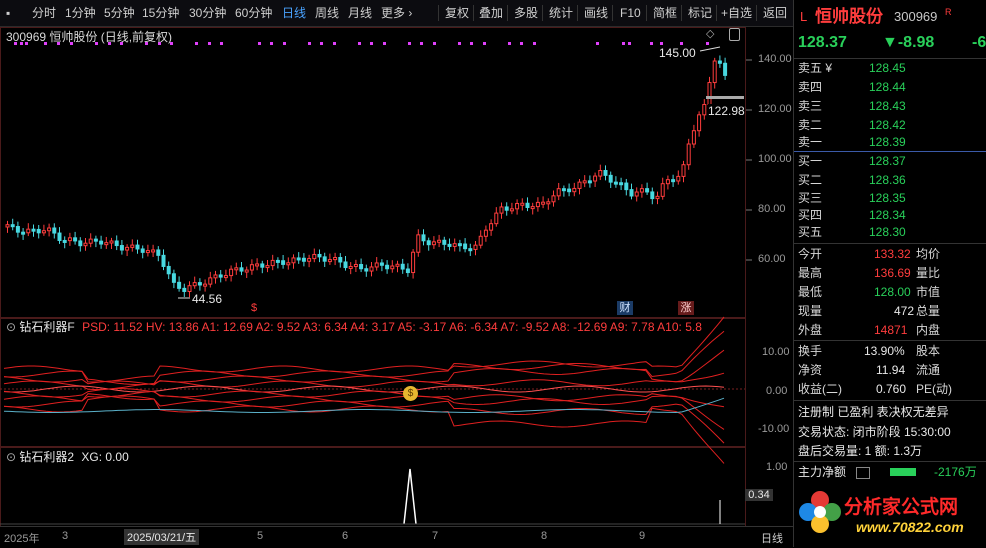 The height and width of the screenshot is (548, 986). Describe the element at coordinates (360, 13) in the screenshot. I see `tab-monthly: 月线` at that location.